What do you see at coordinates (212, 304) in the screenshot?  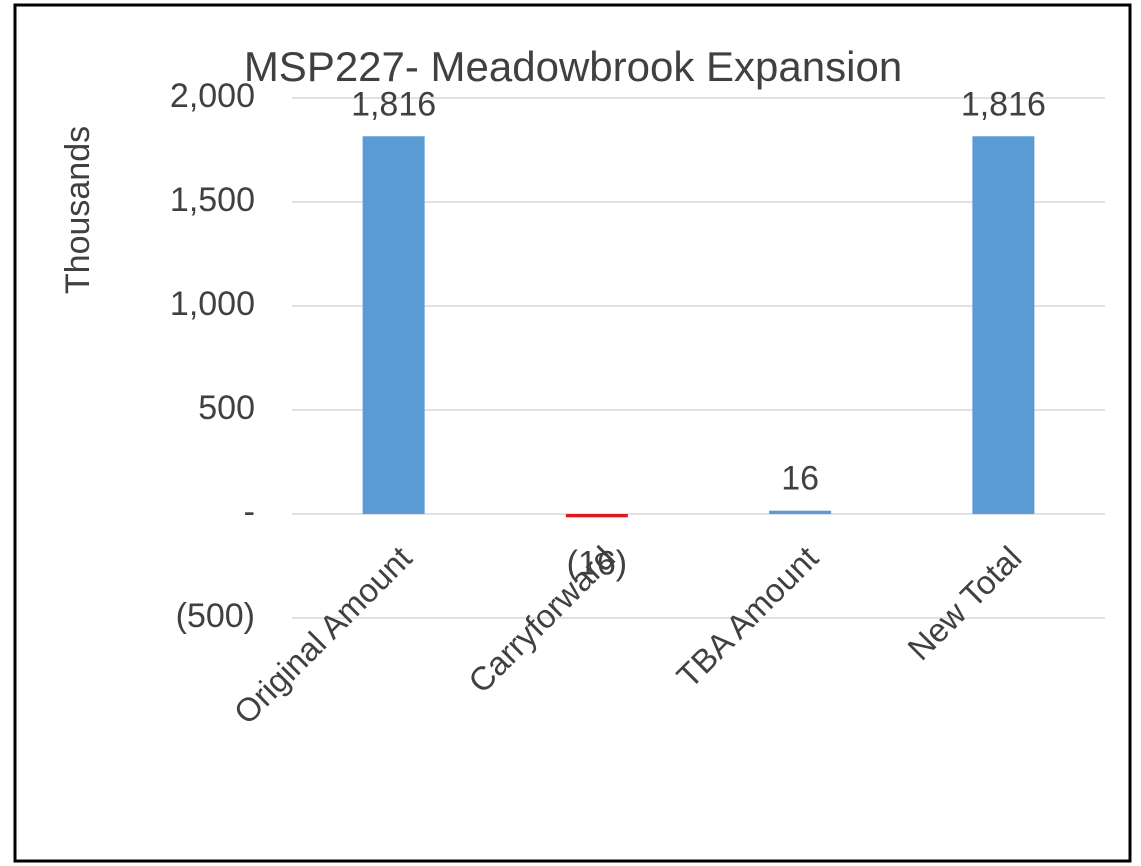 I see `y-tick-label: 1,000` at bounding box center [212, 304].